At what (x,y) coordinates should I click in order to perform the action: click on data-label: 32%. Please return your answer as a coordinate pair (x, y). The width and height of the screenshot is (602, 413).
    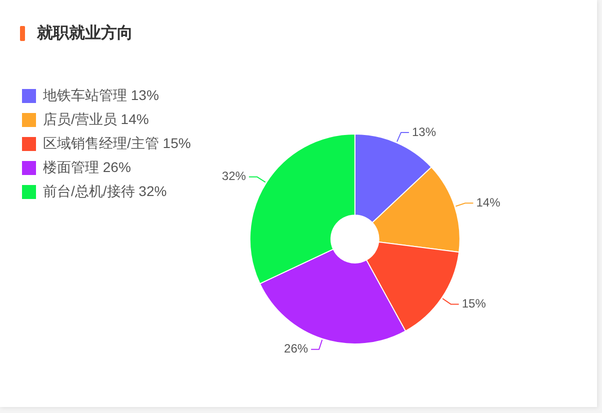
    Looking at the image, I should click on (234, 176).